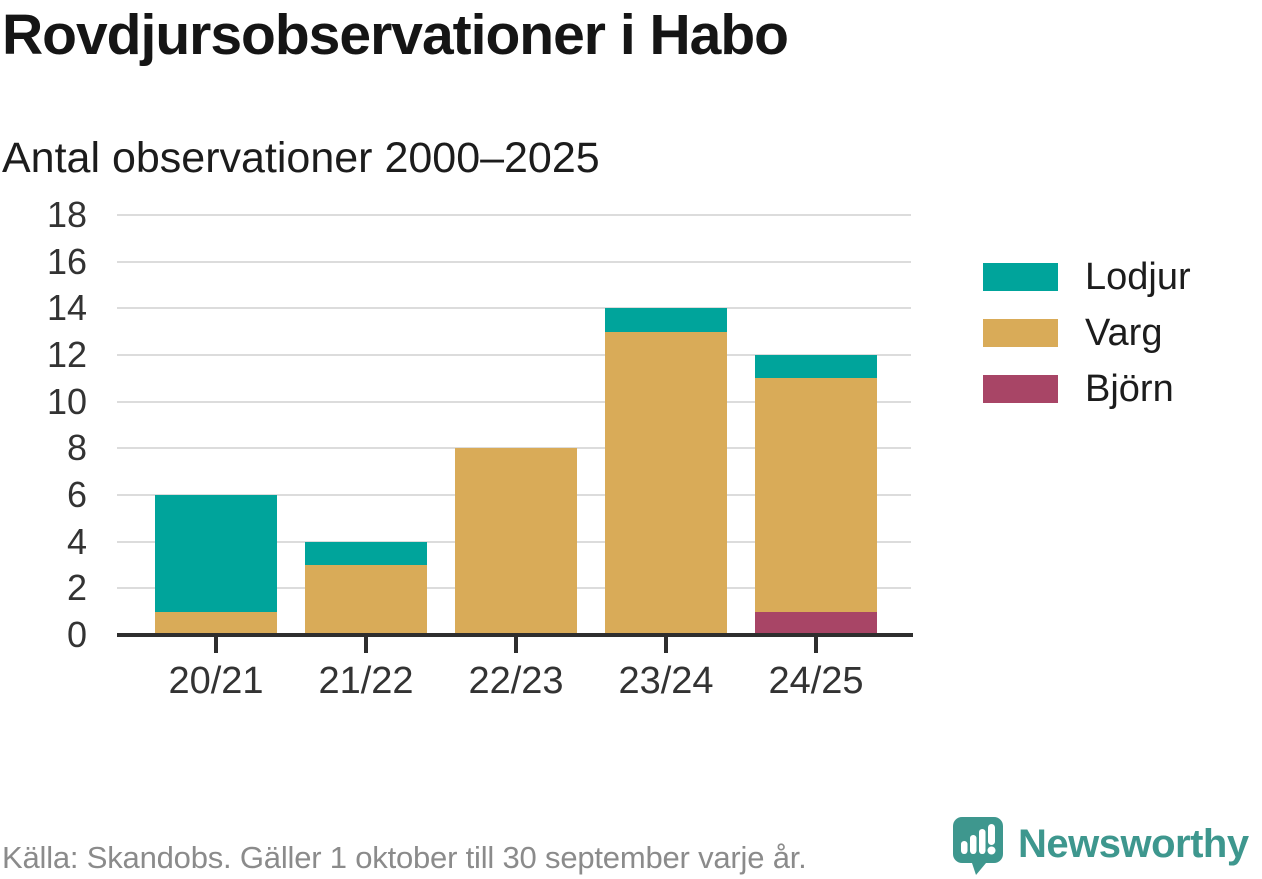  I want to click on y-axis-label-2: 2, so click(76, 588).